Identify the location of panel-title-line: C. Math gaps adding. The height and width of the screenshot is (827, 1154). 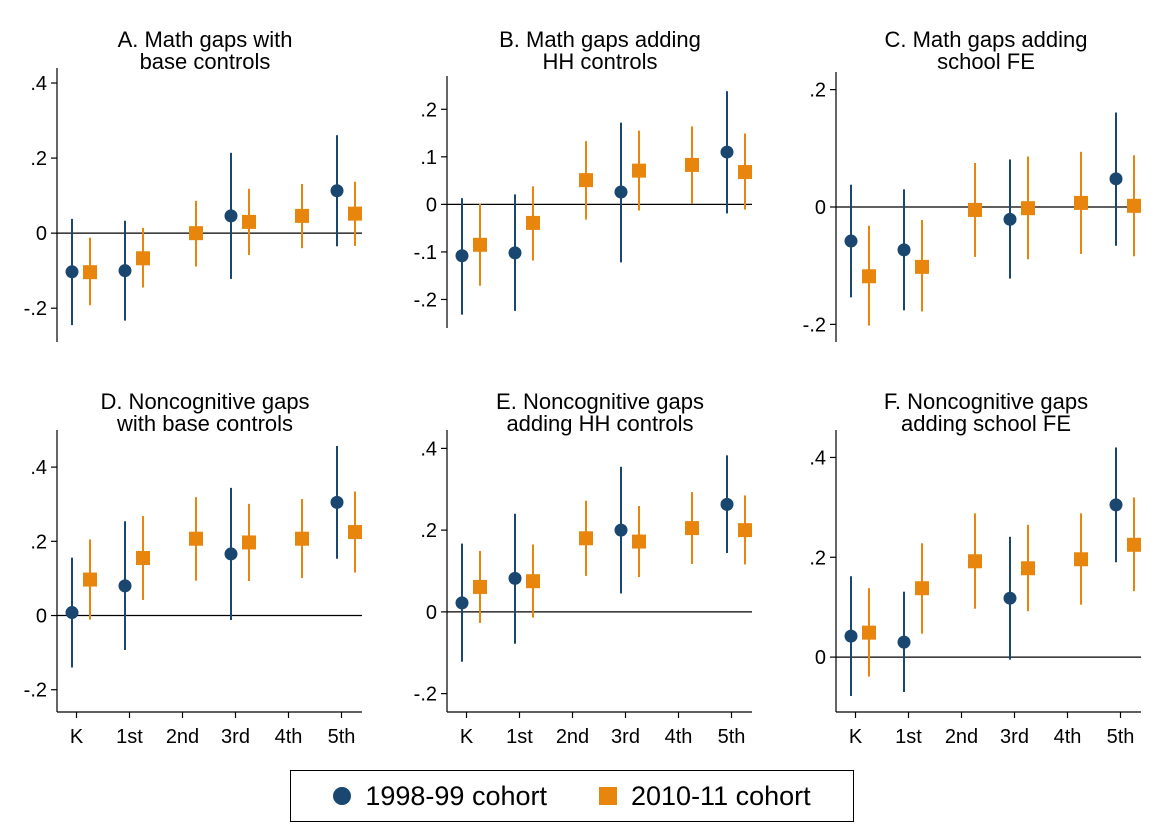
(985, 39).